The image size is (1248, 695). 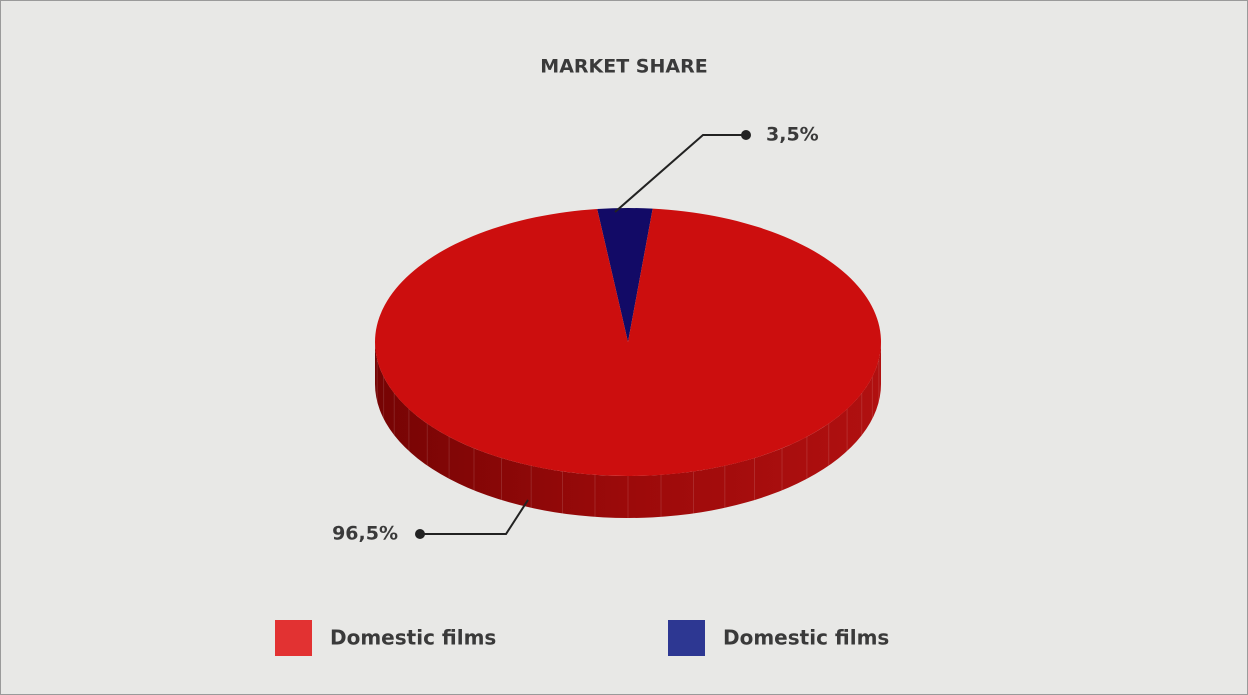 What do you see at coordinates (625, 275) in the screenshot?
I see `pie-slice` at bounding box center [625, 275].